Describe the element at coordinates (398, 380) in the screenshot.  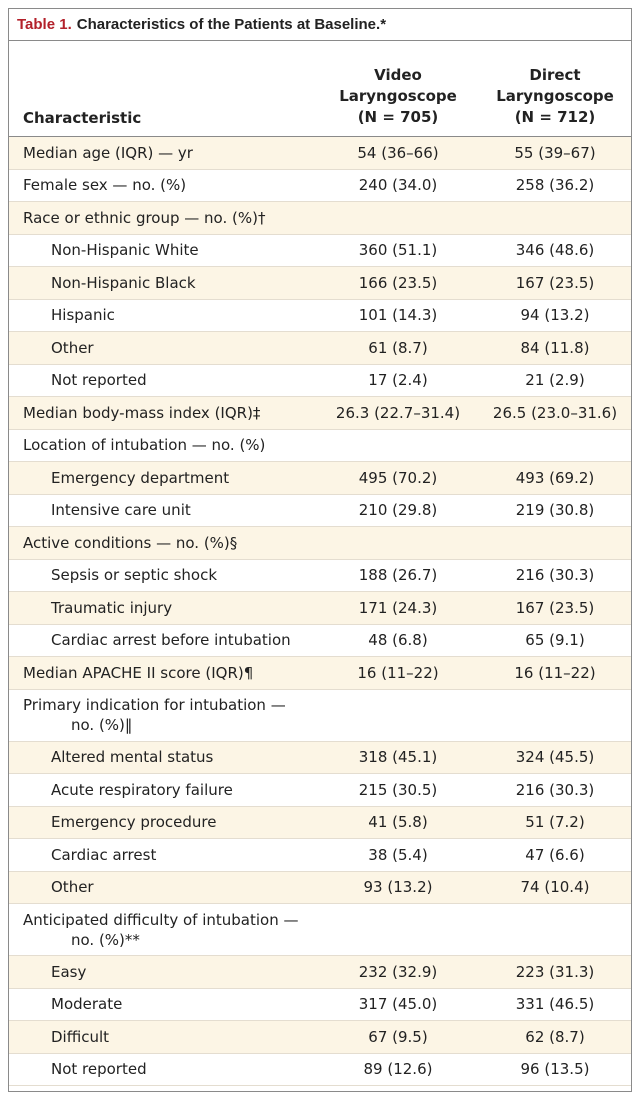
I see `video-value: 17 (2.4)` at that location.